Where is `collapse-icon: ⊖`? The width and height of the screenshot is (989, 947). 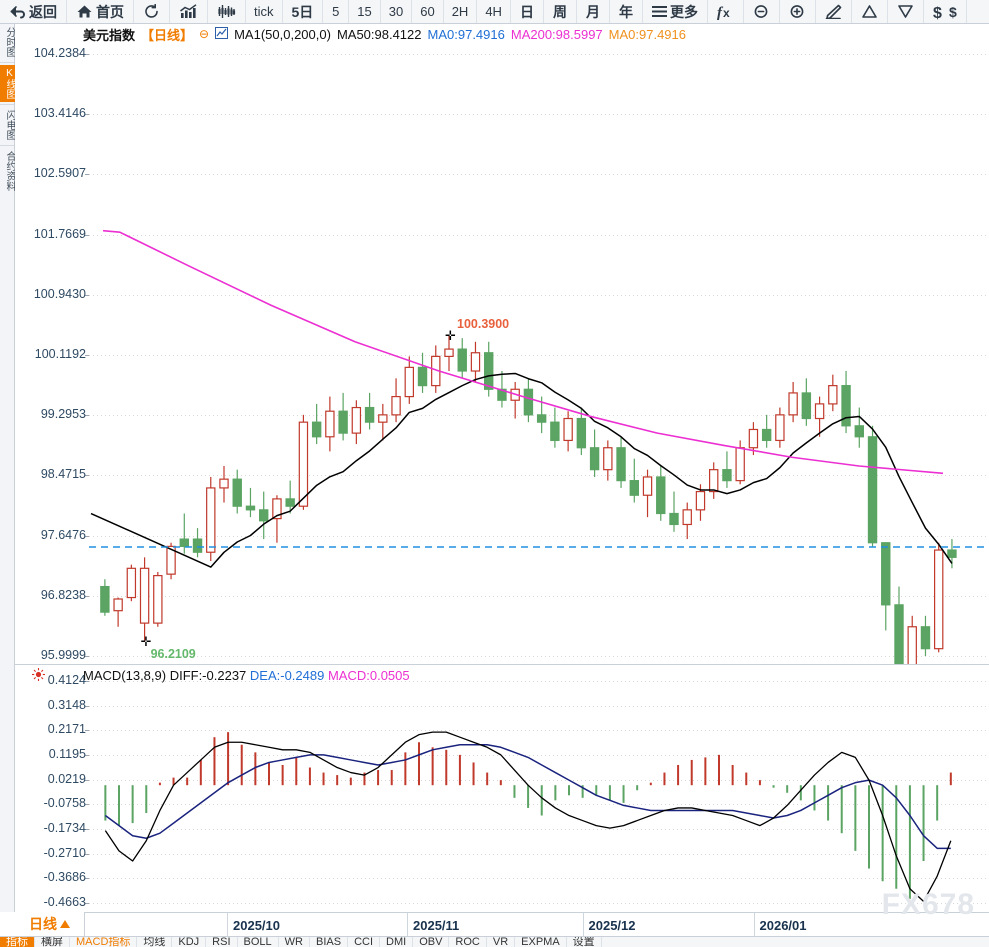 collapse-icon: ⊖ is located at coordinates (204, 34).